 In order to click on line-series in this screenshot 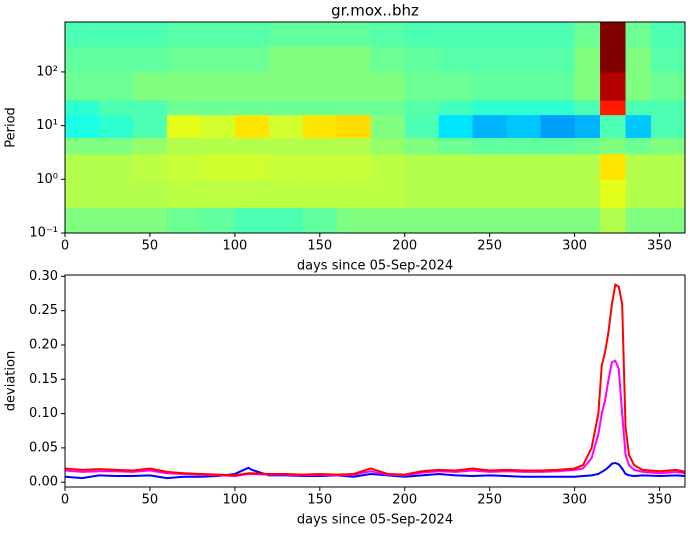, I will do `click(375, 470)`.